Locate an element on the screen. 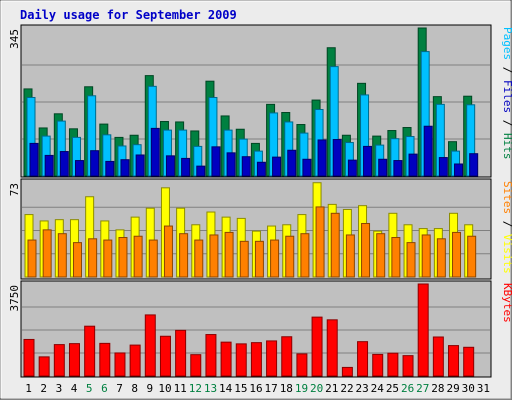  x-tick-20: 20 is located at coordinates (316, 388).